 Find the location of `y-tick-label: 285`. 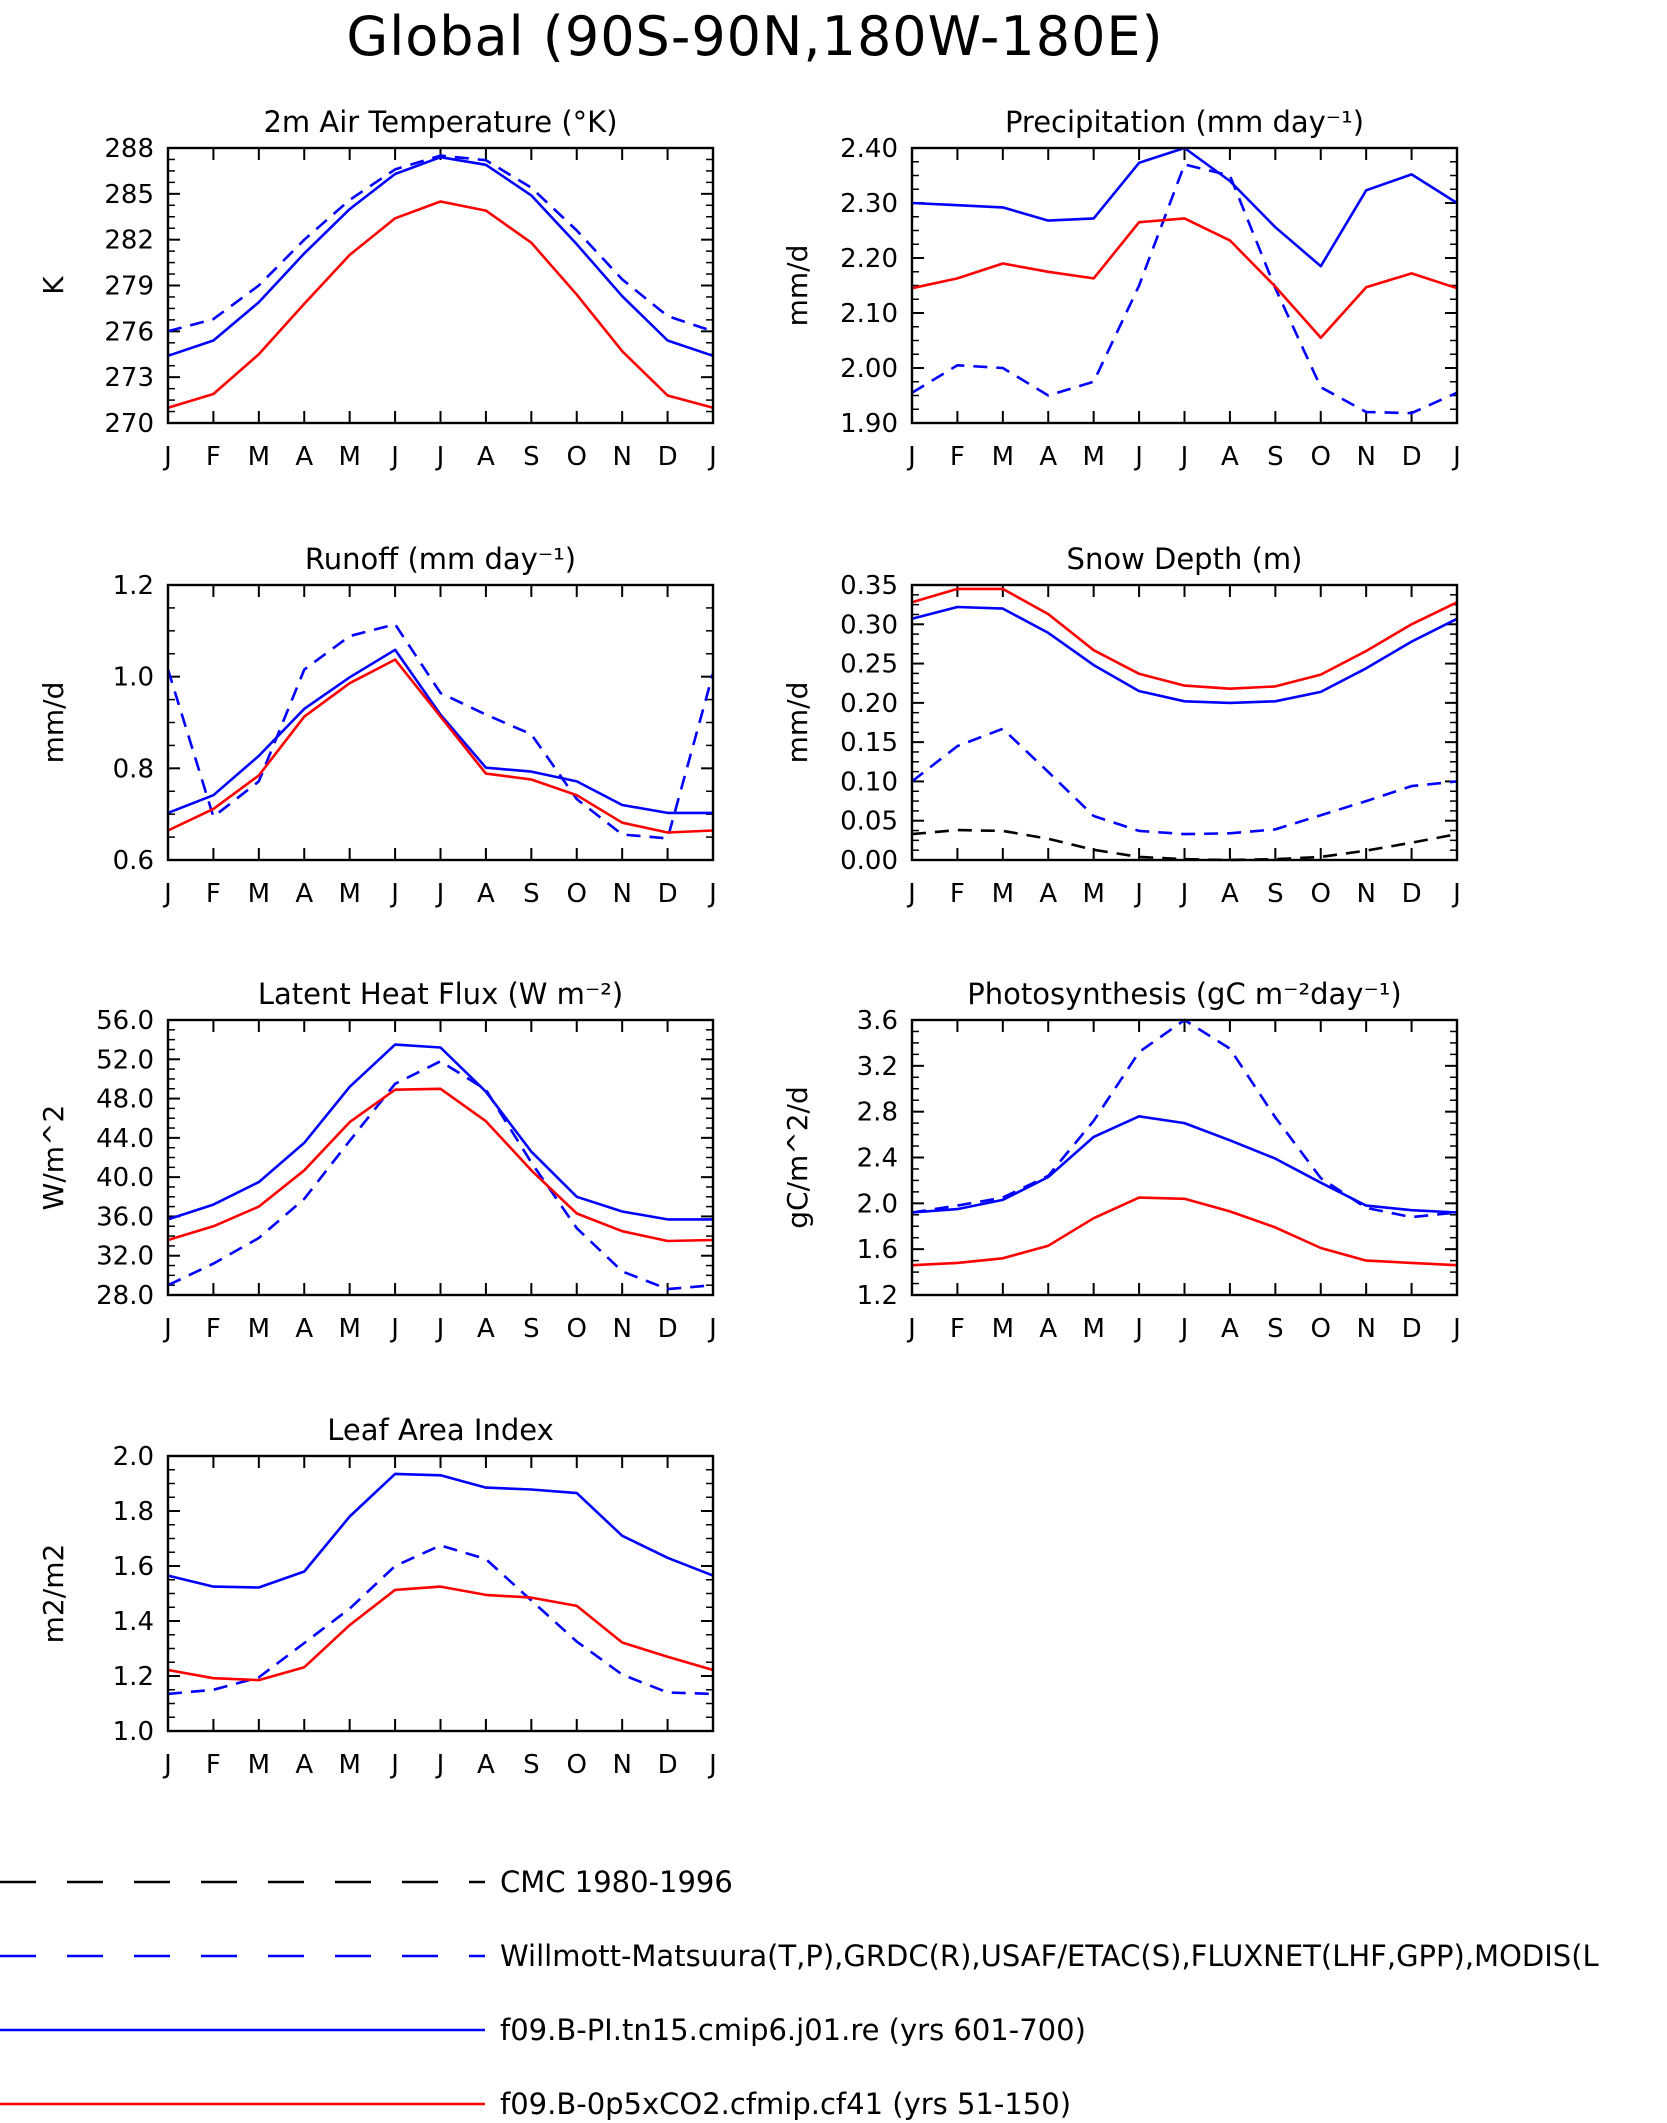

y-tick-label: 285 is located at coordinates (129, 195).